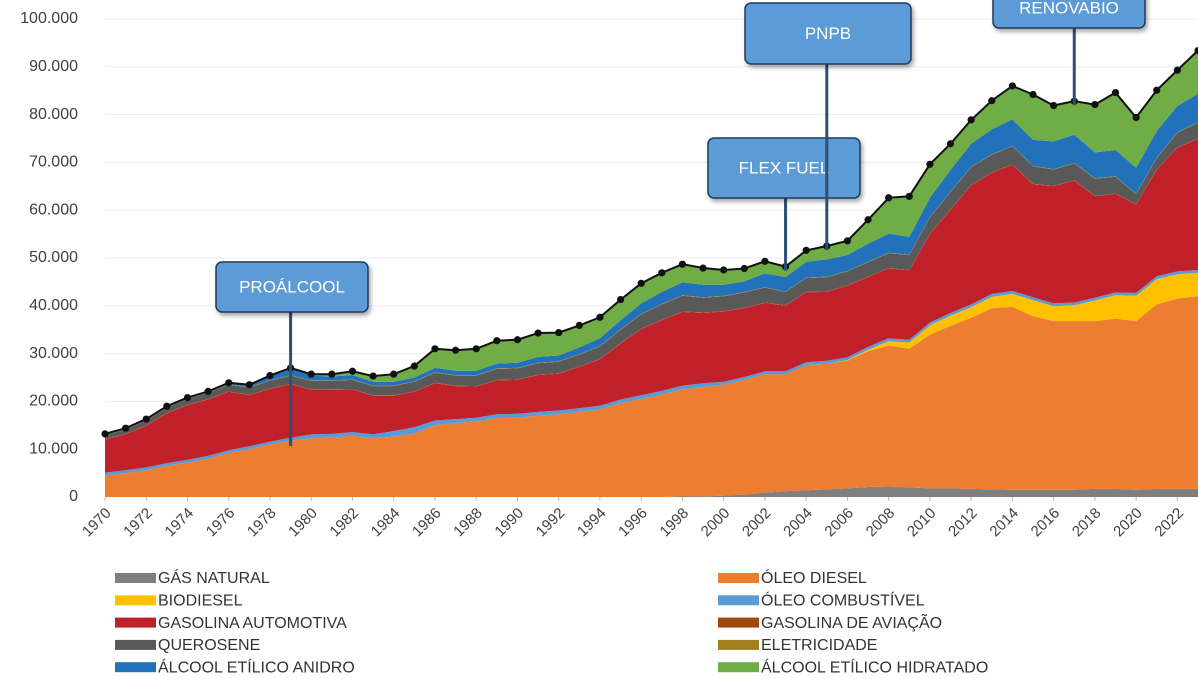 The image size is (1198, 679). What do you see at coordinates (468, 523) in the screenshot?
I see `x-tick-label: 1988` at bounding box center [468, 523].